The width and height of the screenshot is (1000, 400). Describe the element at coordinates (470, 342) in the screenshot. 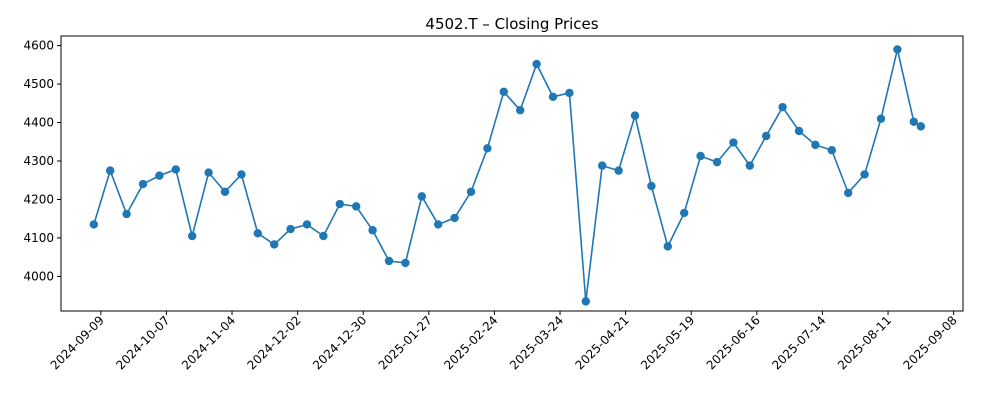

I see `x-tick-label: 2025-02-24` at that location.